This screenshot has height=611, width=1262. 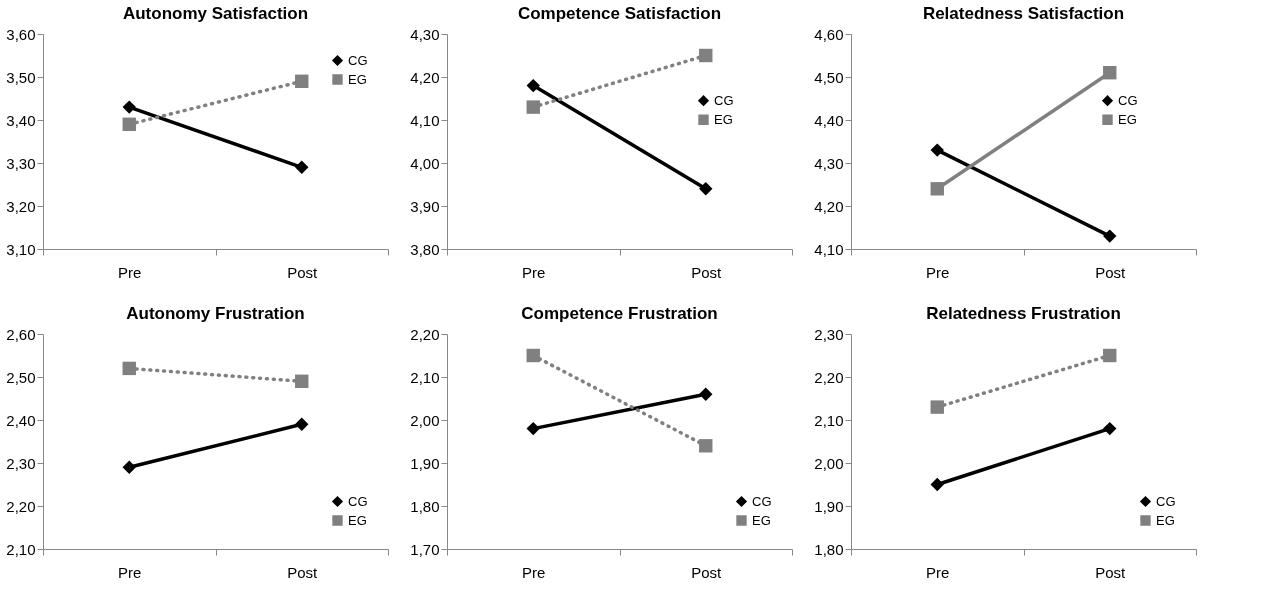 What do you see at coordinates (21, 334) in the screenshot?
I see `y-tick-label: 2,60` at bounding box center [21, 334].